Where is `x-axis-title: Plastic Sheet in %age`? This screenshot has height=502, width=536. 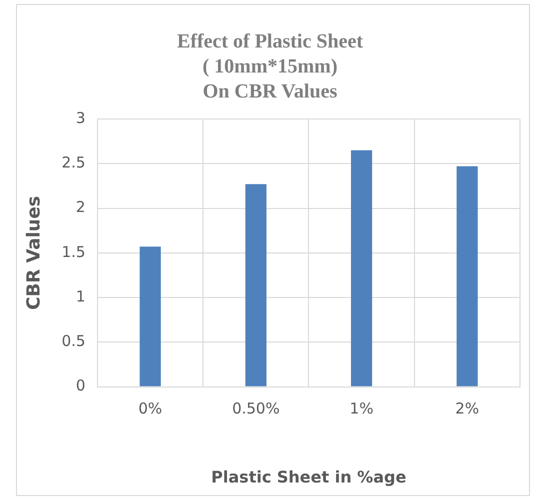 x-axis-title: Plastic Sheet in %age is located at coordinates (308, 477).